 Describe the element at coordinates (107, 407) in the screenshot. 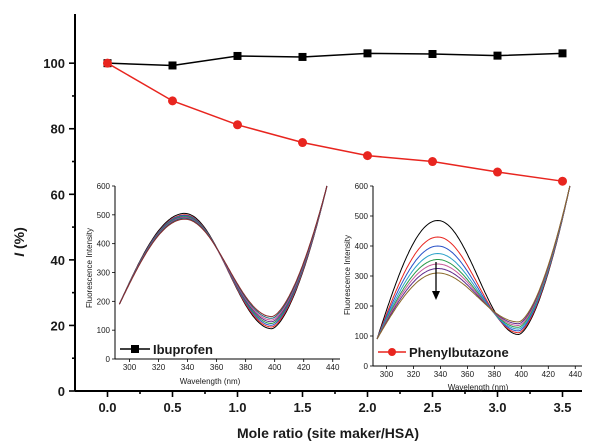

I see `x-tick-label: 0.0` at that location.